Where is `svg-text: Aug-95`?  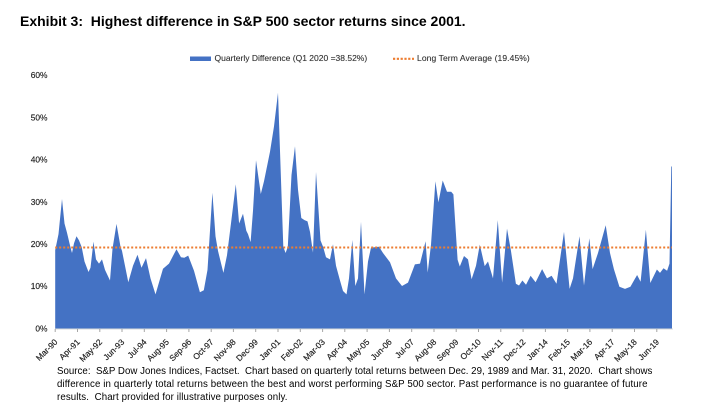
svg-text: Aug-95 is located at coordinates (158, 350).